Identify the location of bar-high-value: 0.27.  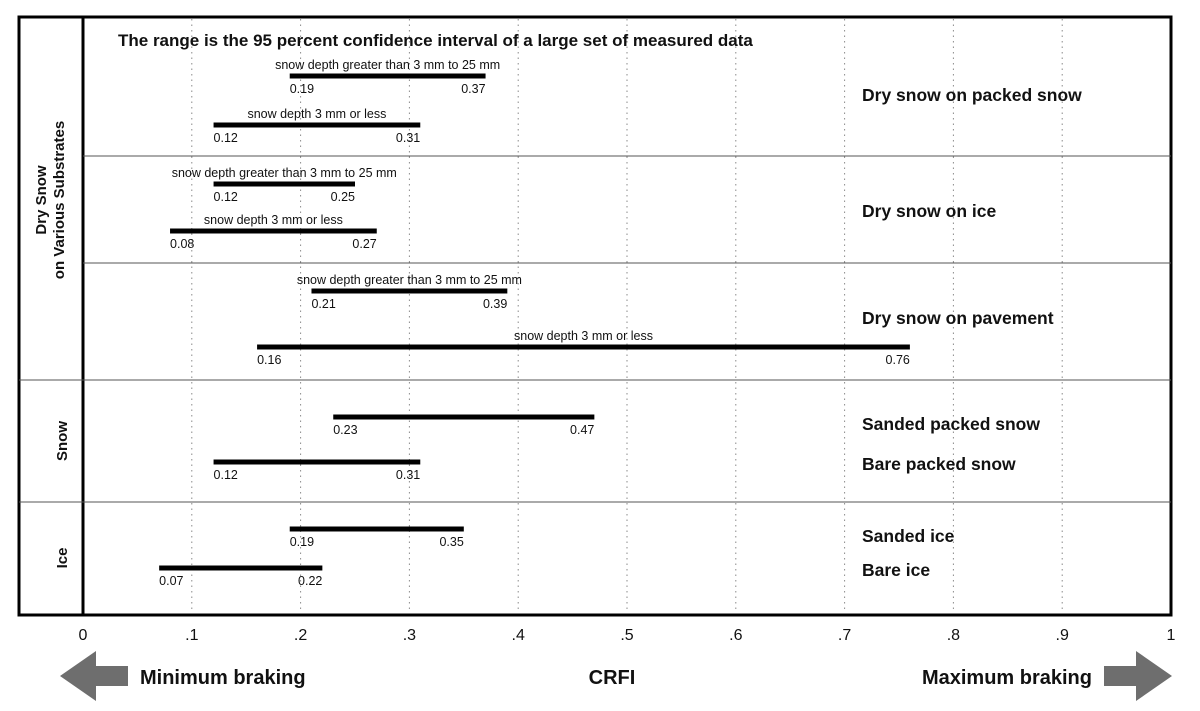
(364, 244).